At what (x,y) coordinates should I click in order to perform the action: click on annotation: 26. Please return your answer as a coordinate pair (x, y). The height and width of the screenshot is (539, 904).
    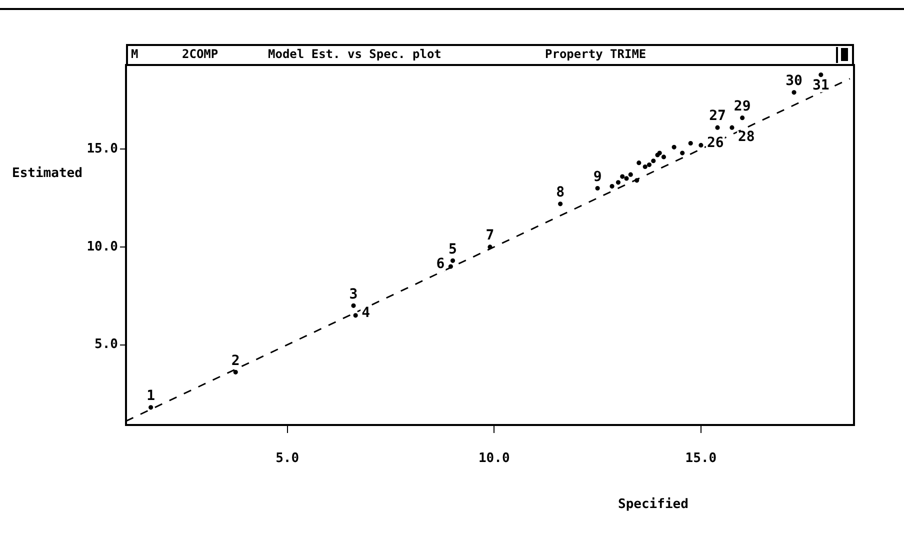
    Looking at the image, I should click on (715, 142).